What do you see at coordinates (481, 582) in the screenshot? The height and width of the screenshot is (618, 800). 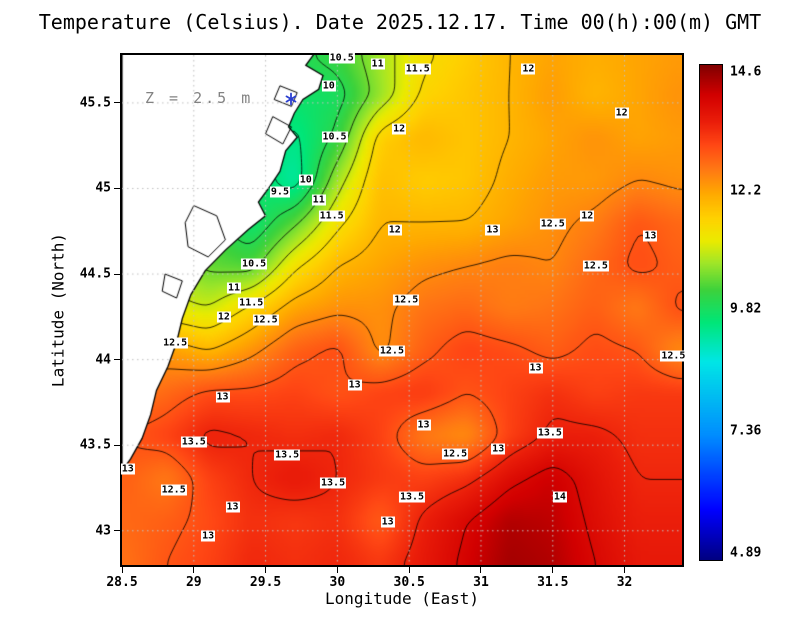 I see `x-tick-label: 31` at bounding box center [481, 582].